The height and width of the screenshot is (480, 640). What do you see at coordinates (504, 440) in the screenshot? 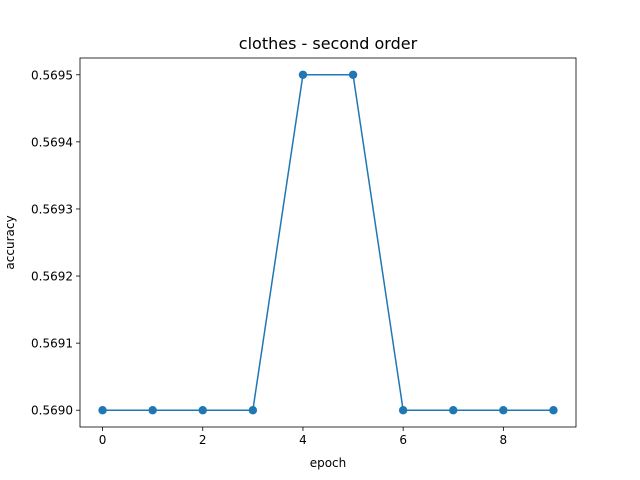
I see `x-tick-label: 8` at bounding box center [504, 440].